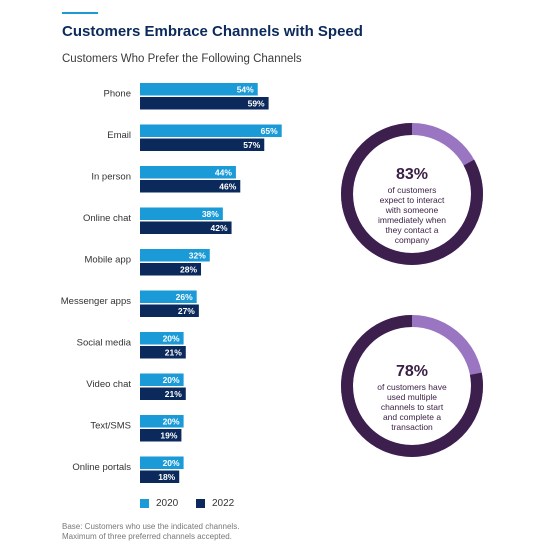 The width and height of the screenshot is (547, 551). I want to click on legend-item-2020: 2020, so click(159, 503).